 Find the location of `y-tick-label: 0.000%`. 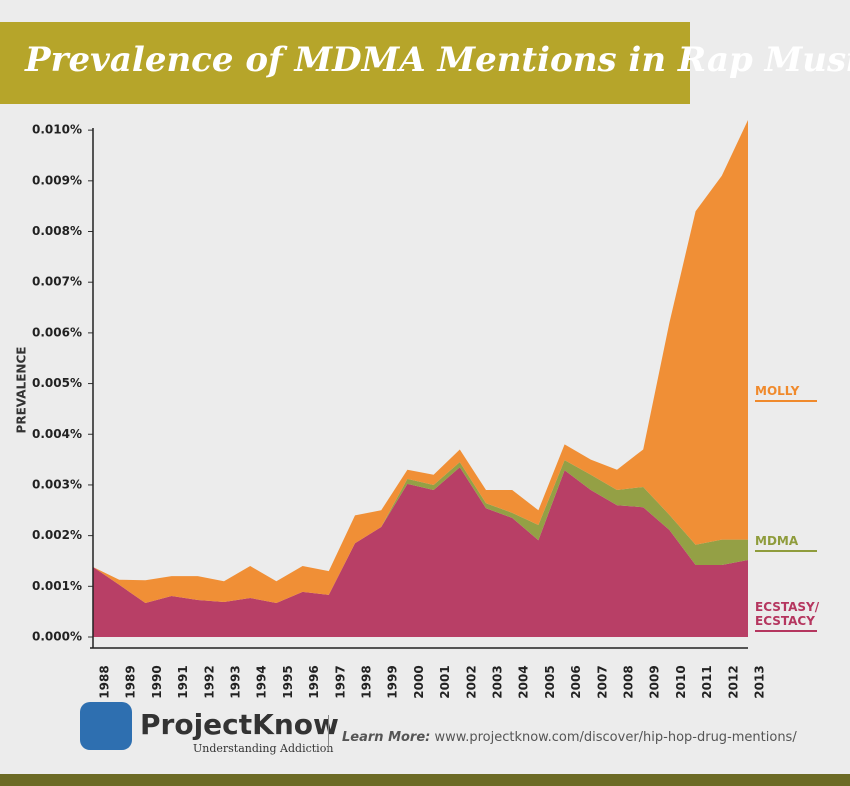

y-tick-label: 0.000% is located at coordinates (57, 637).